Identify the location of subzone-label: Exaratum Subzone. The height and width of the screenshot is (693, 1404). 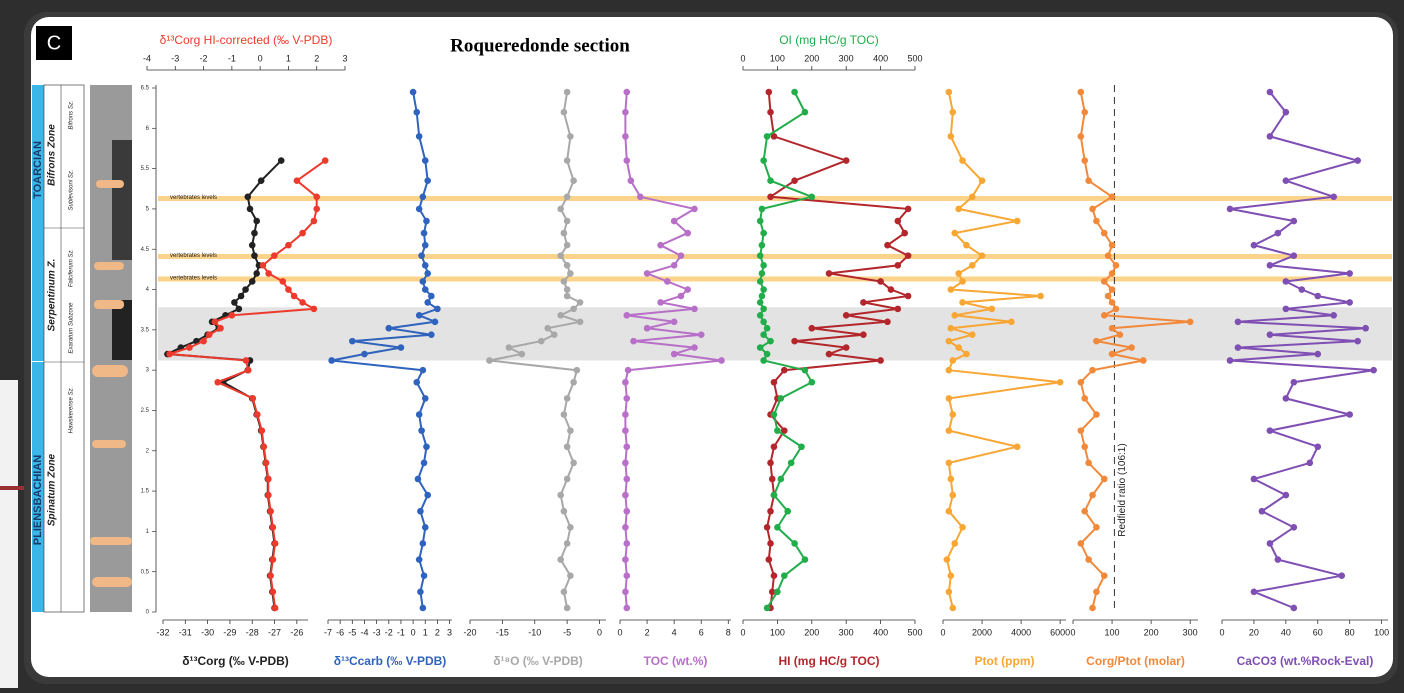
(72, 328).